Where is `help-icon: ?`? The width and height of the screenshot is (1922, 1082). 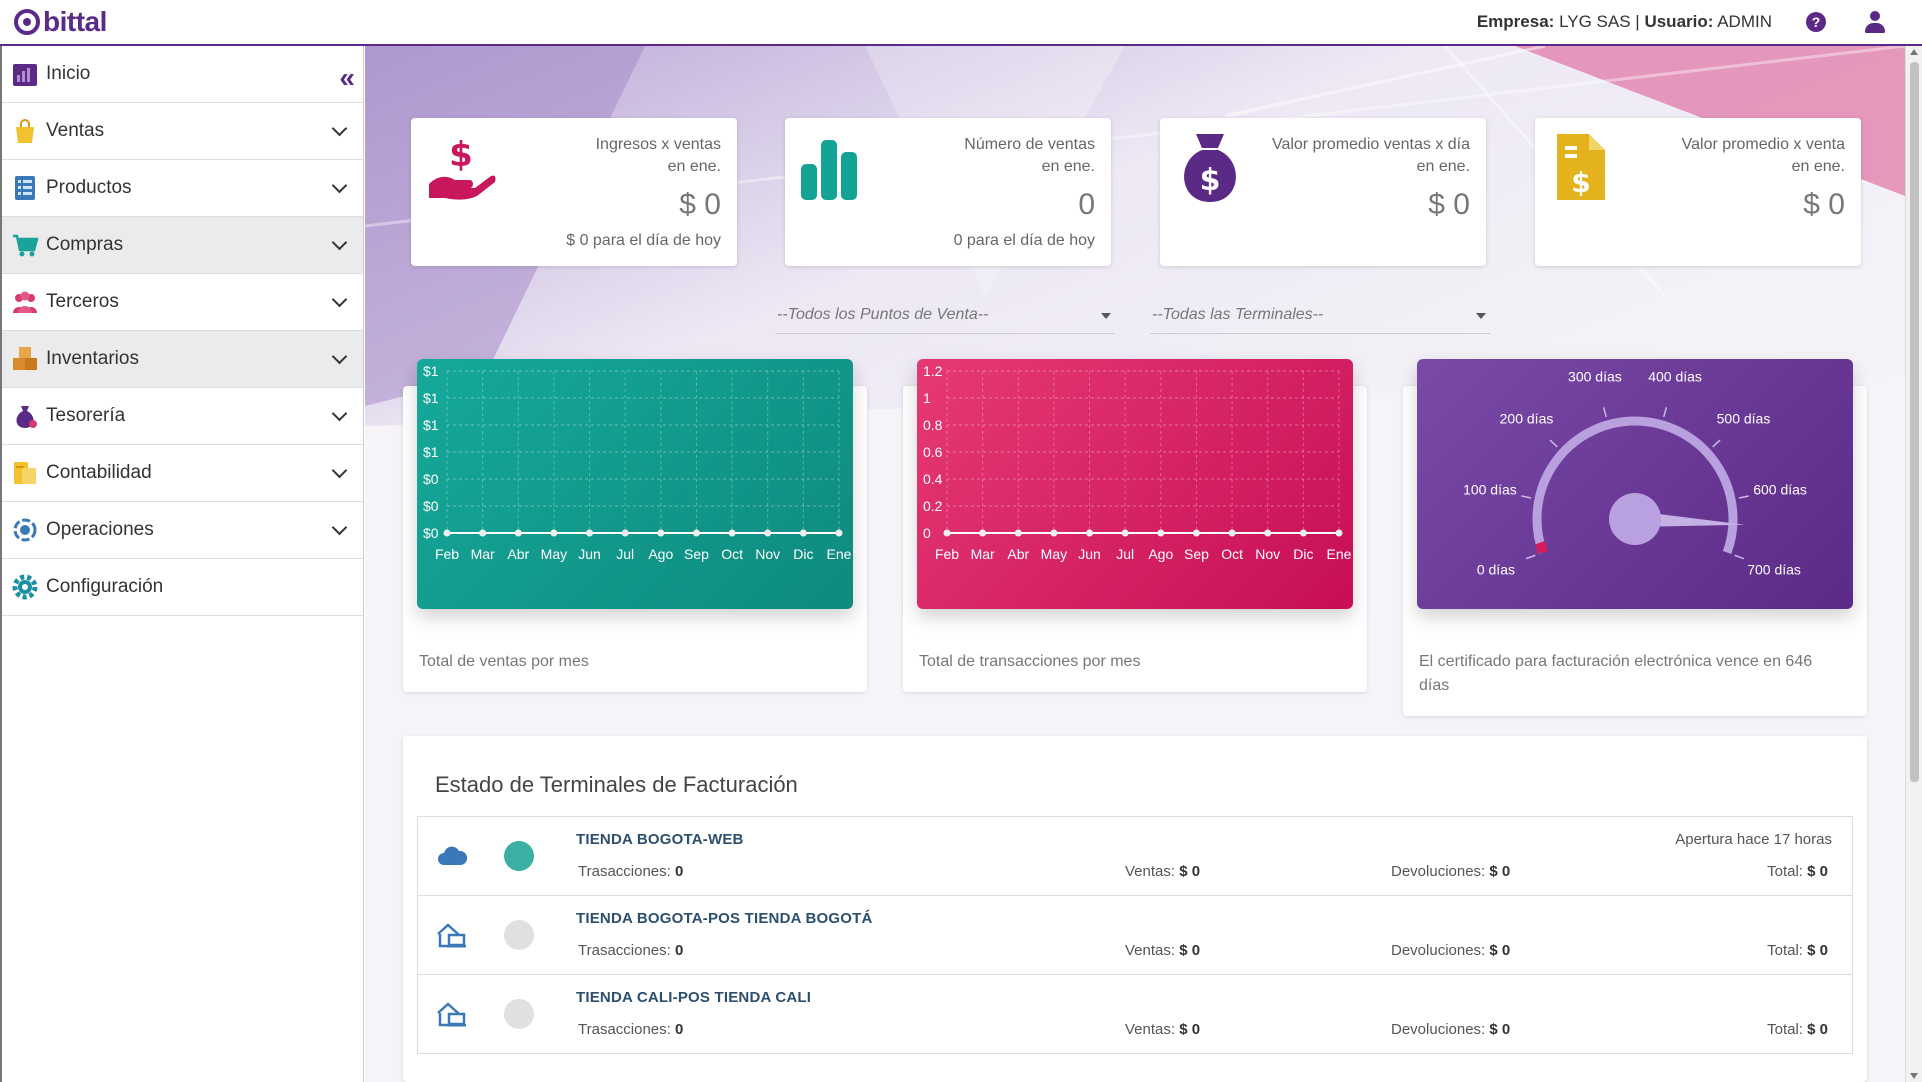 help-icon: ? is located at coordinates (1816, 22).